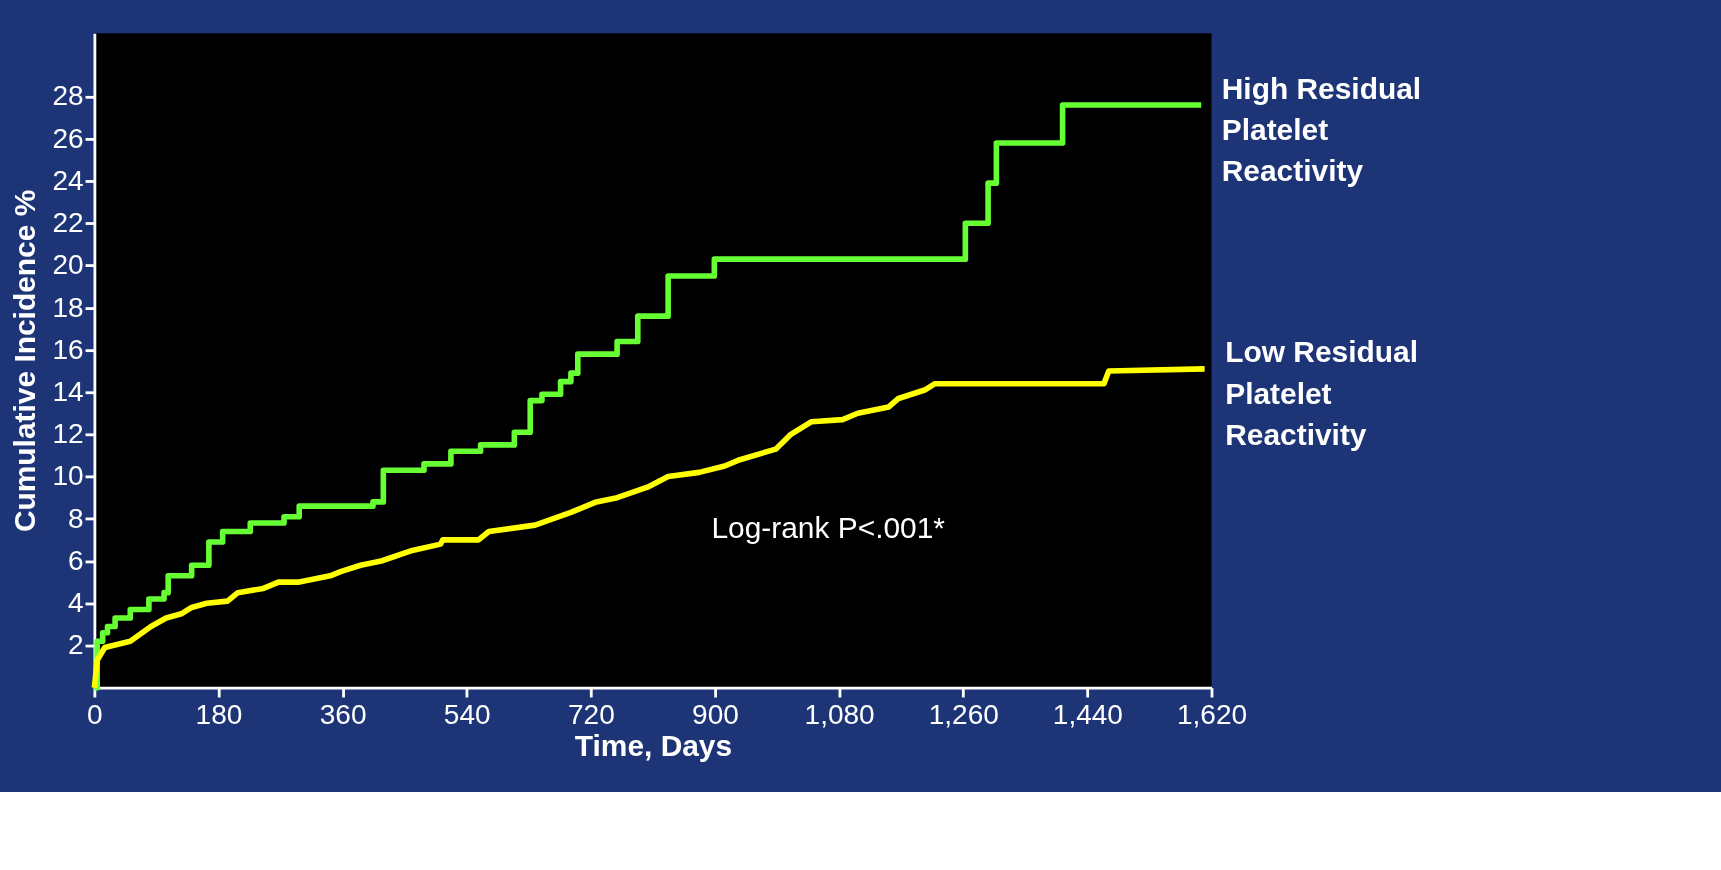  I want to click on y-tick-label: 8, so click(76, 518).